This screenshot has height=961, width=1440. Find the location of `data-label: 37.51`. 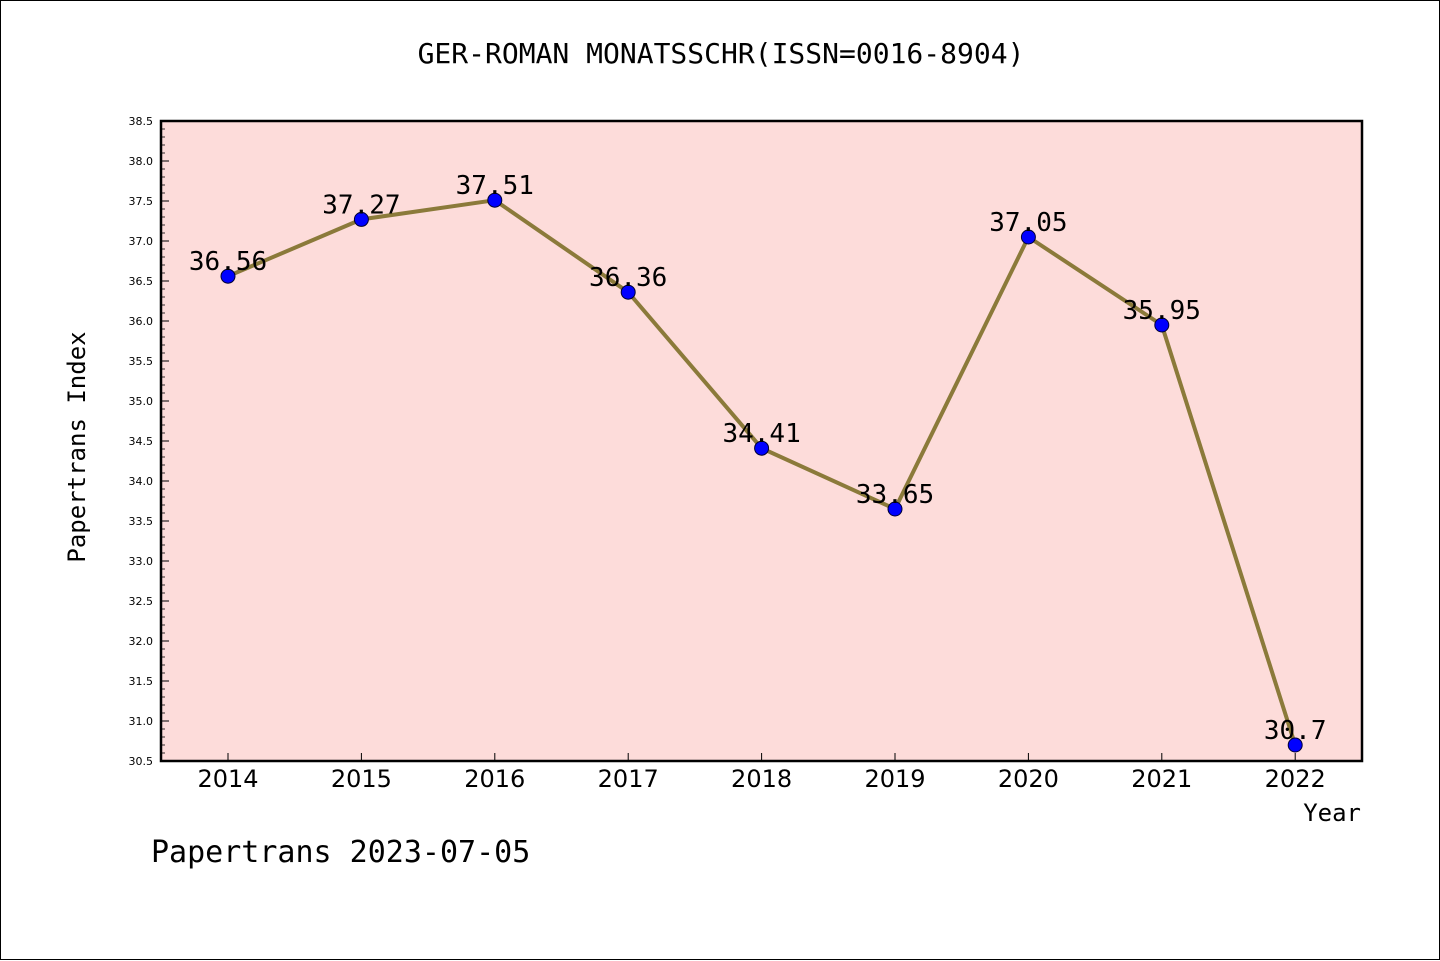

data-label: 37.51 is located at coordinates (495, 186).